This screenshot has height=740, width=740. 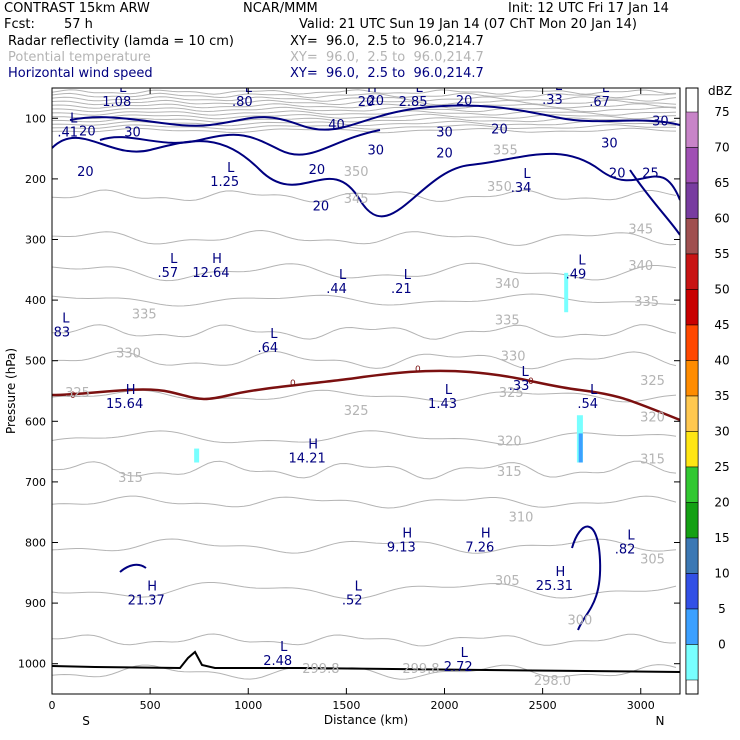 What do you see at coordinates (146, 600) in the screenshot?
I see `extremum-value: 21.37` at bounding box center [146, 600].